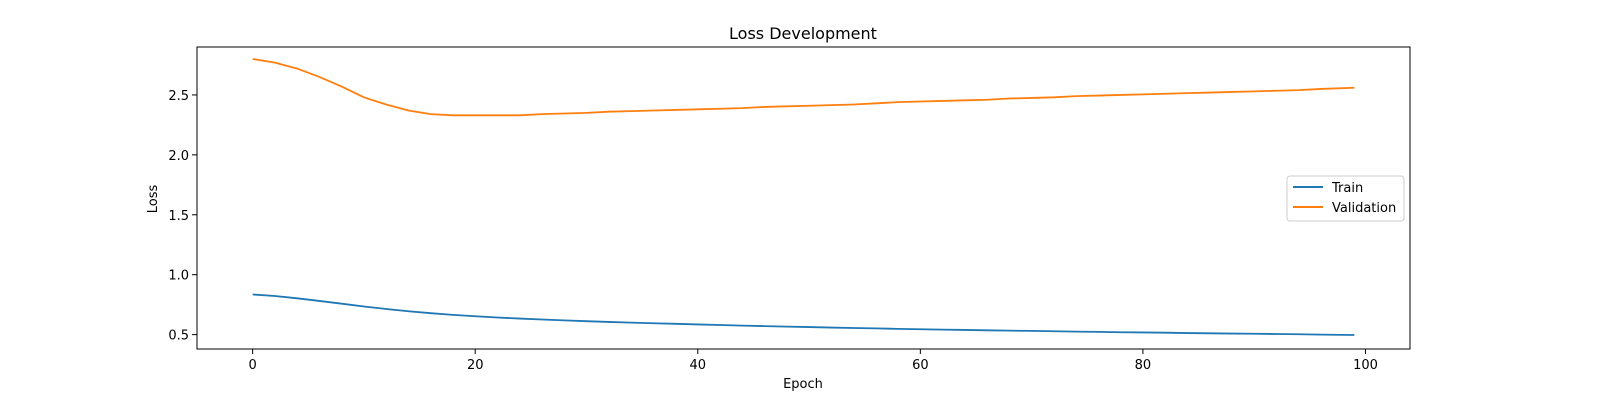 The height and width of the screenshot is (404, 1600). Describe the element at coordinates (1143, 365) in the screenshot. I see `x-tick-label: 80` at that location.